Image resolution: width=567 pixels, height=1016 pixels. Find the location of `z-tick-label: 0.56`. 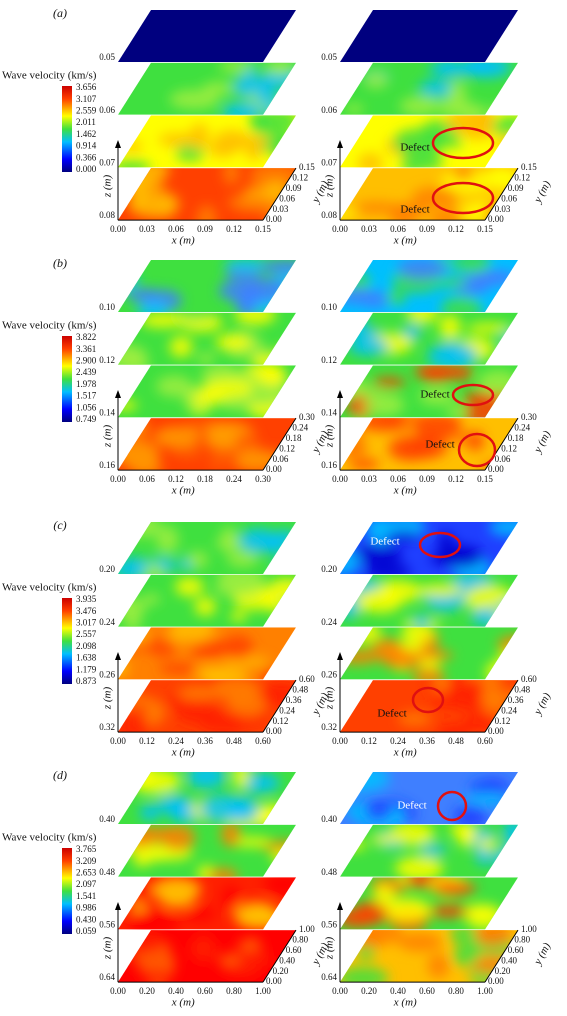

z-tick-label: 0.56 is located at coordinates (329, 924).